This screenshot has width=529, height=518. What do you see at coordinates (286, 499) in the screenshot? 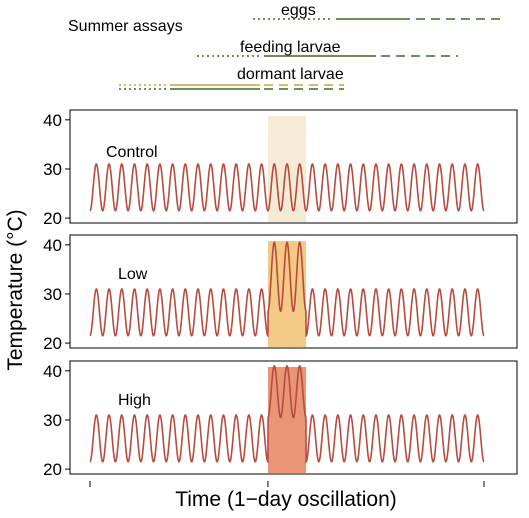
I see `x-axis-label: Time (1−day oscillation)` at bounding box center [286, 499].